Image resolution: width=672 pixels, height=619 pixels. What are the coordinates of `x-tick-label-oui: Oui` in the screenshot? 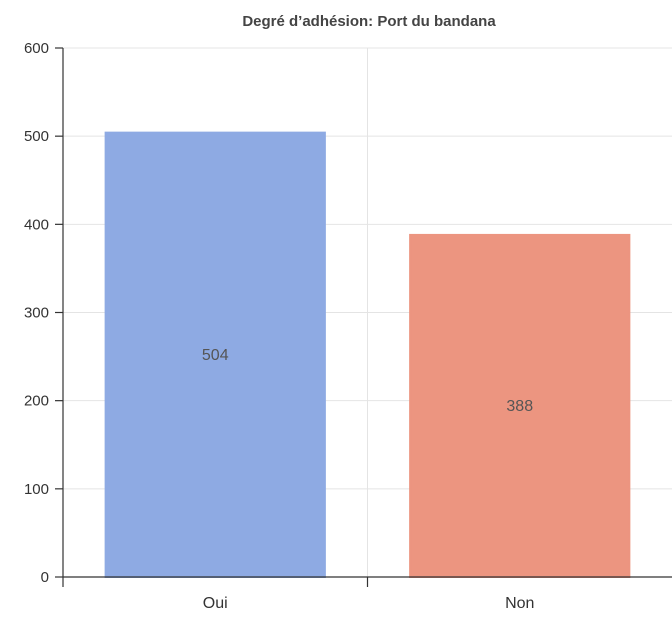 It's located at (215, 603).